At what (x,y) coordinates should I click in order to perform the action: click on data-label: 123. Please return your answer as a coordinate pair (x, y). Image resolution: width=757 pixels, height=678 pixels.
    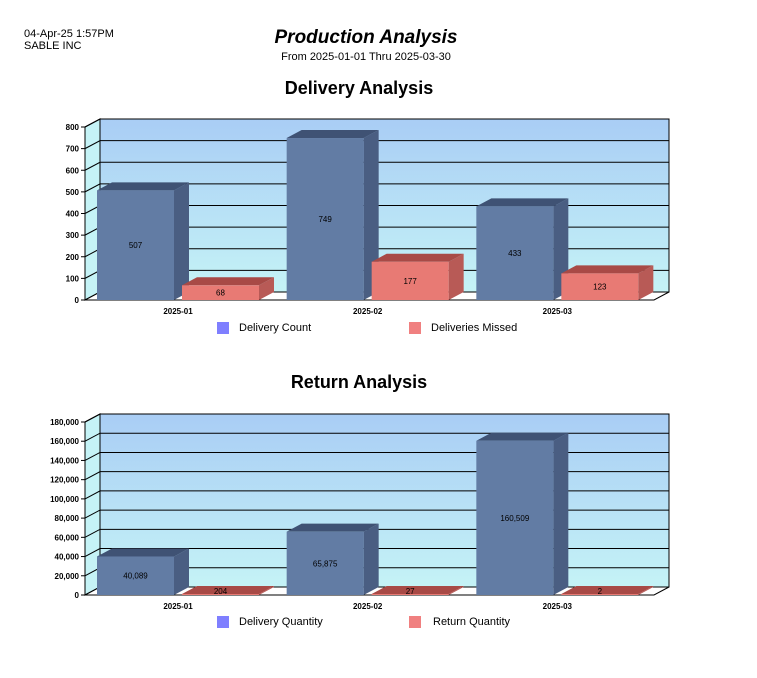
    Looking at the image, I should click on (600, 287).